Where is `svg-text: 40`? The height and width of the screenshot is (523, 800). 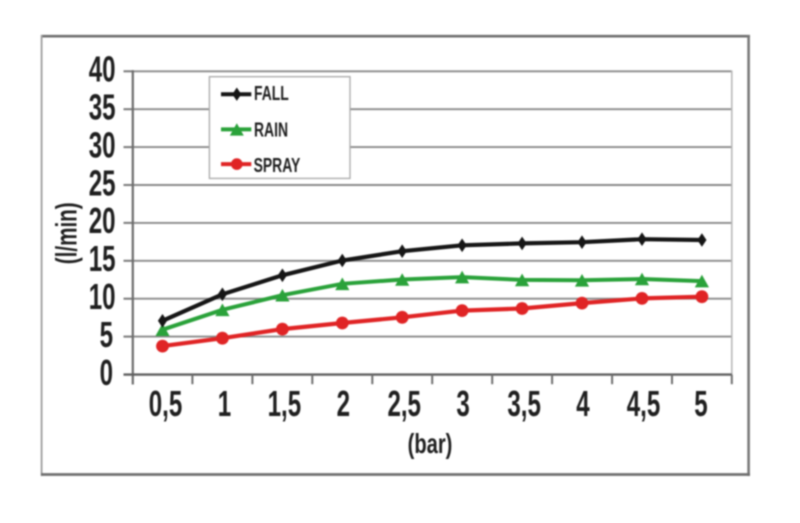 svg-text: 40 is located at coordinates (102, 70).